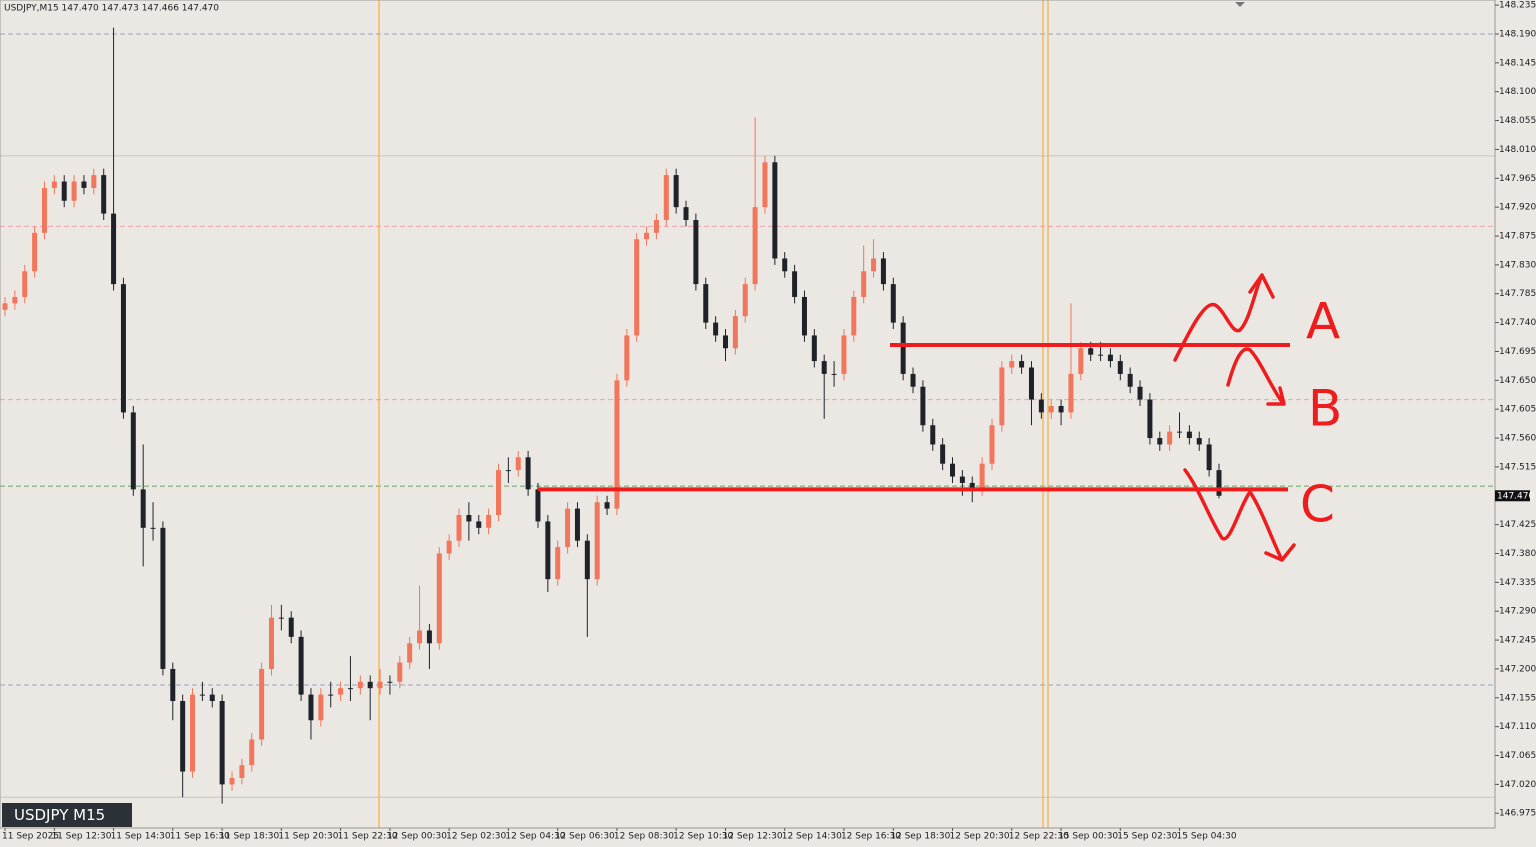 Image resolution: width=1536 pixels, height=847 pixels. I want to click on x-tick-label: 11 Sep 2025, so click(30, 837).